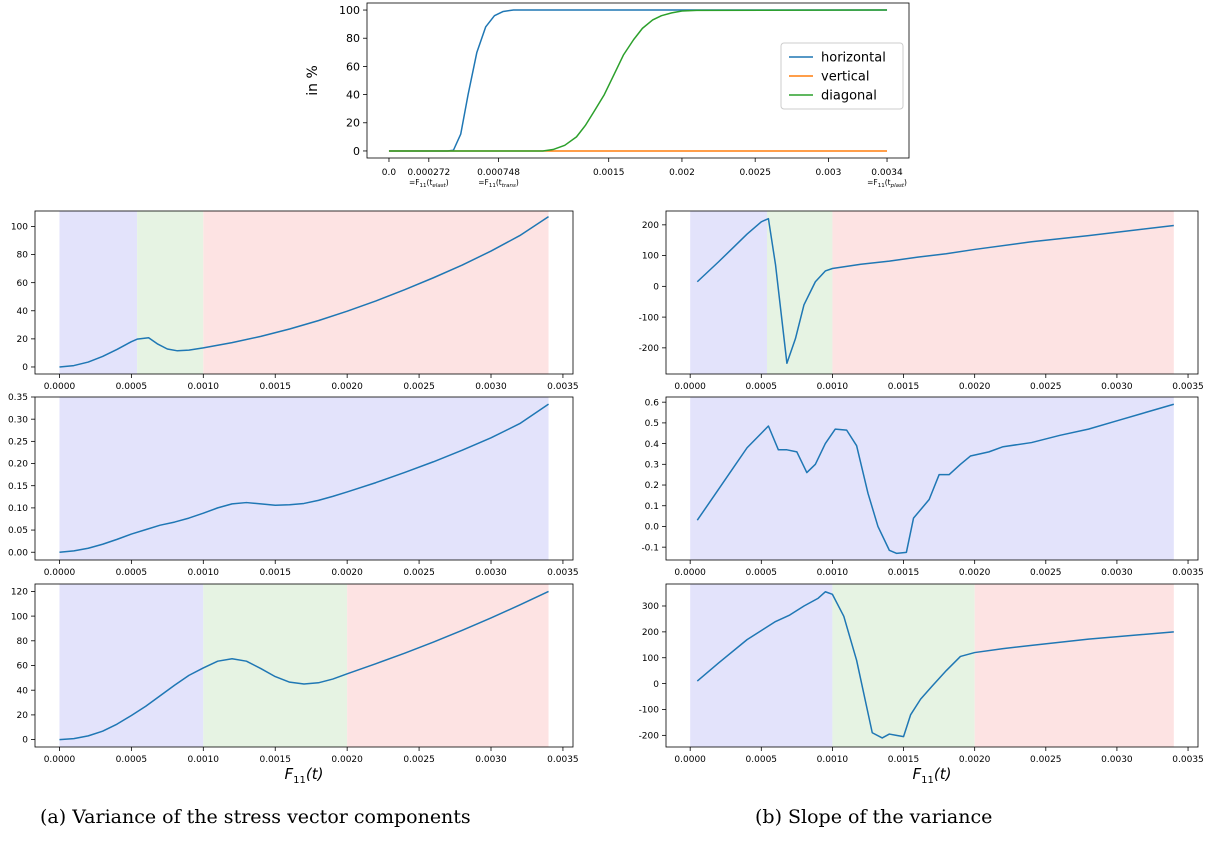 Image resolution: width=1213 pixels, height=843 pixels. I want to click on axes-frame-b3, so click(932, 665).